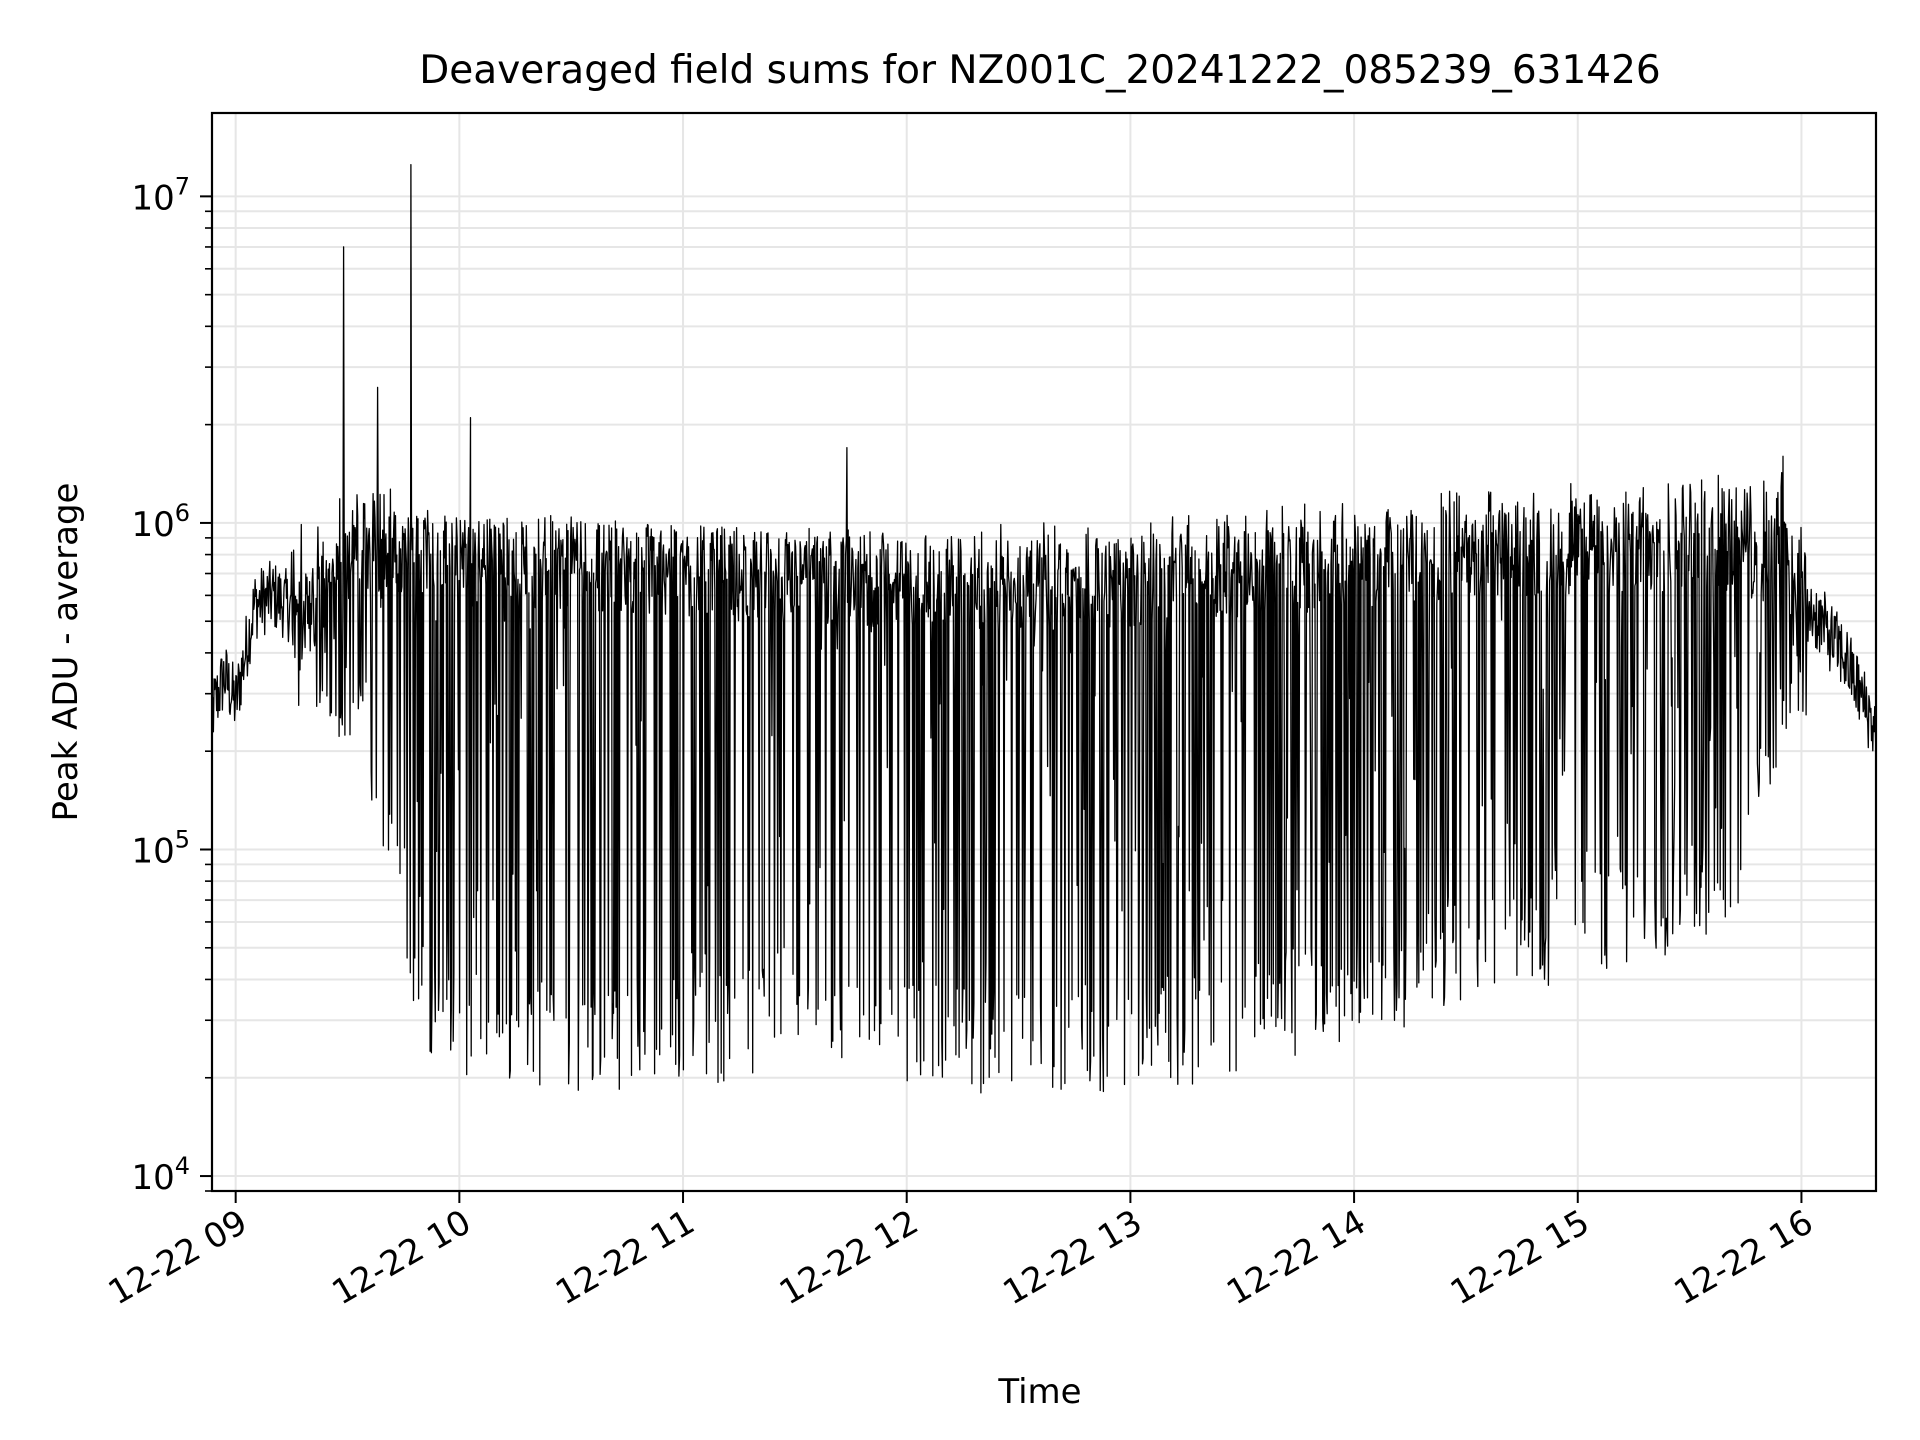 This screenshot has width=1920, height=1440. Describe the element at coordinates (171, 685) in the screenshot. I see `y-axis: 10⁴ 10⁵ 10⁶ 10⁷` at that location.